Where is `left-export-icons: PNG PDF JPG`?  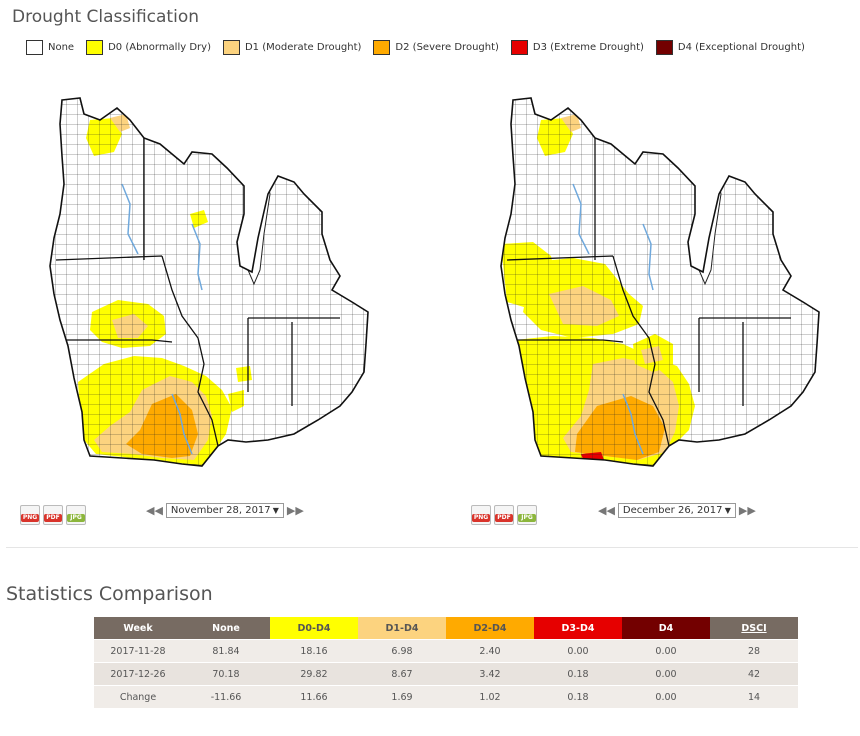
left-export-icons: PNG PDF JPG is located at coordinates (54, 515).